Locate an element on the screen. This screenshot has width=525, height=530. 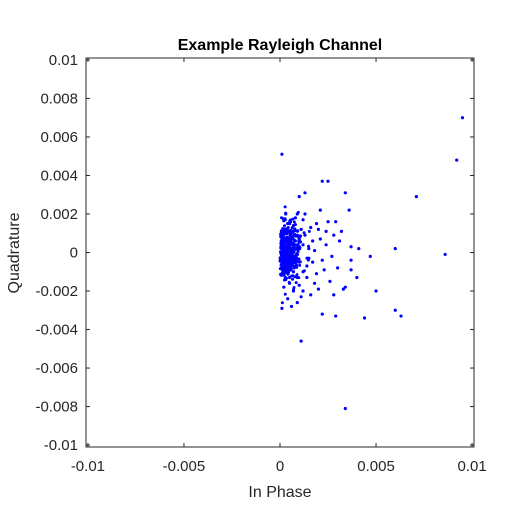
y-tick-label: -0.006 is located at coordinates (56, 368).